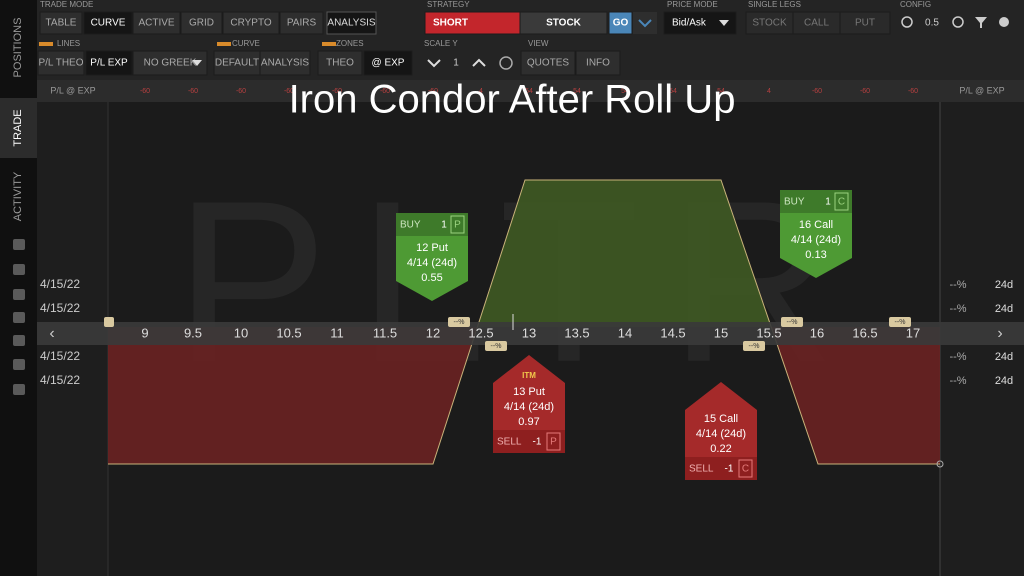 The height and width of the screenshot is (576, 1024). Describe the element at coordinates (193, 332) in the screenshot. I see `price-label: 9.5` at that location.